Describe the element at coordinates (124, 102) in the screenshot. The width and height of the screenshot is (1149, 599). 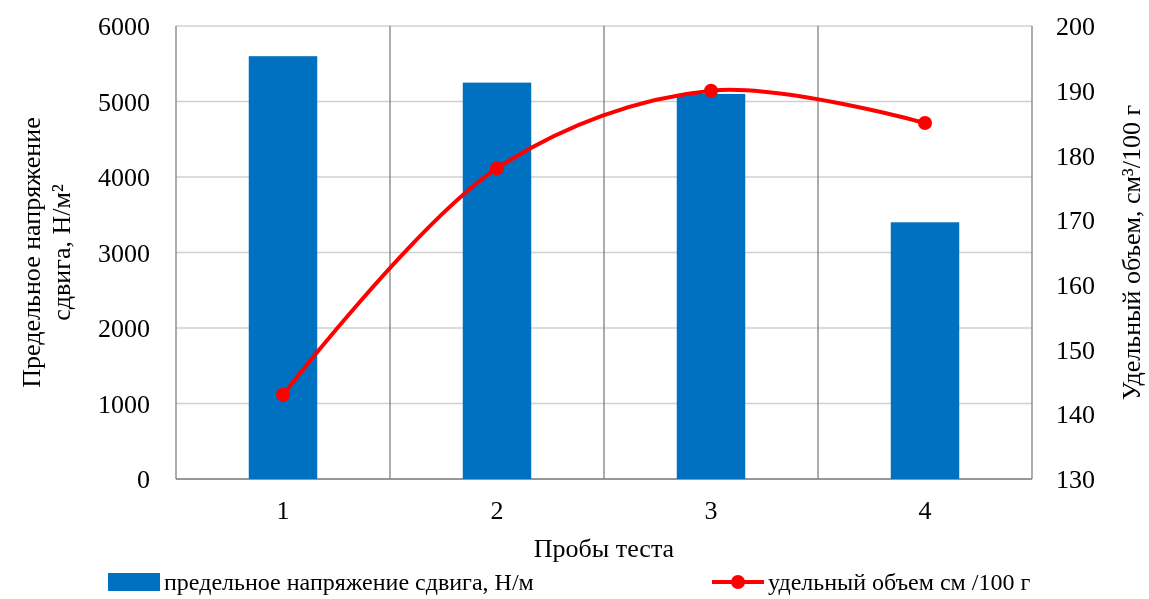
I see `y-tick-label: 5000` at that location.